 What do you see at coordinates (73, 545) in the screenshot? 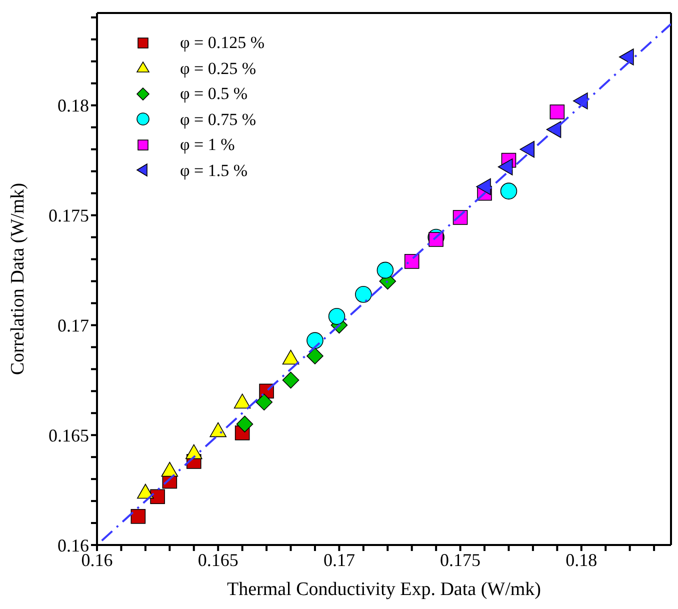
I see `y-tick-label: 0.16` at bounding box center [73, 545].